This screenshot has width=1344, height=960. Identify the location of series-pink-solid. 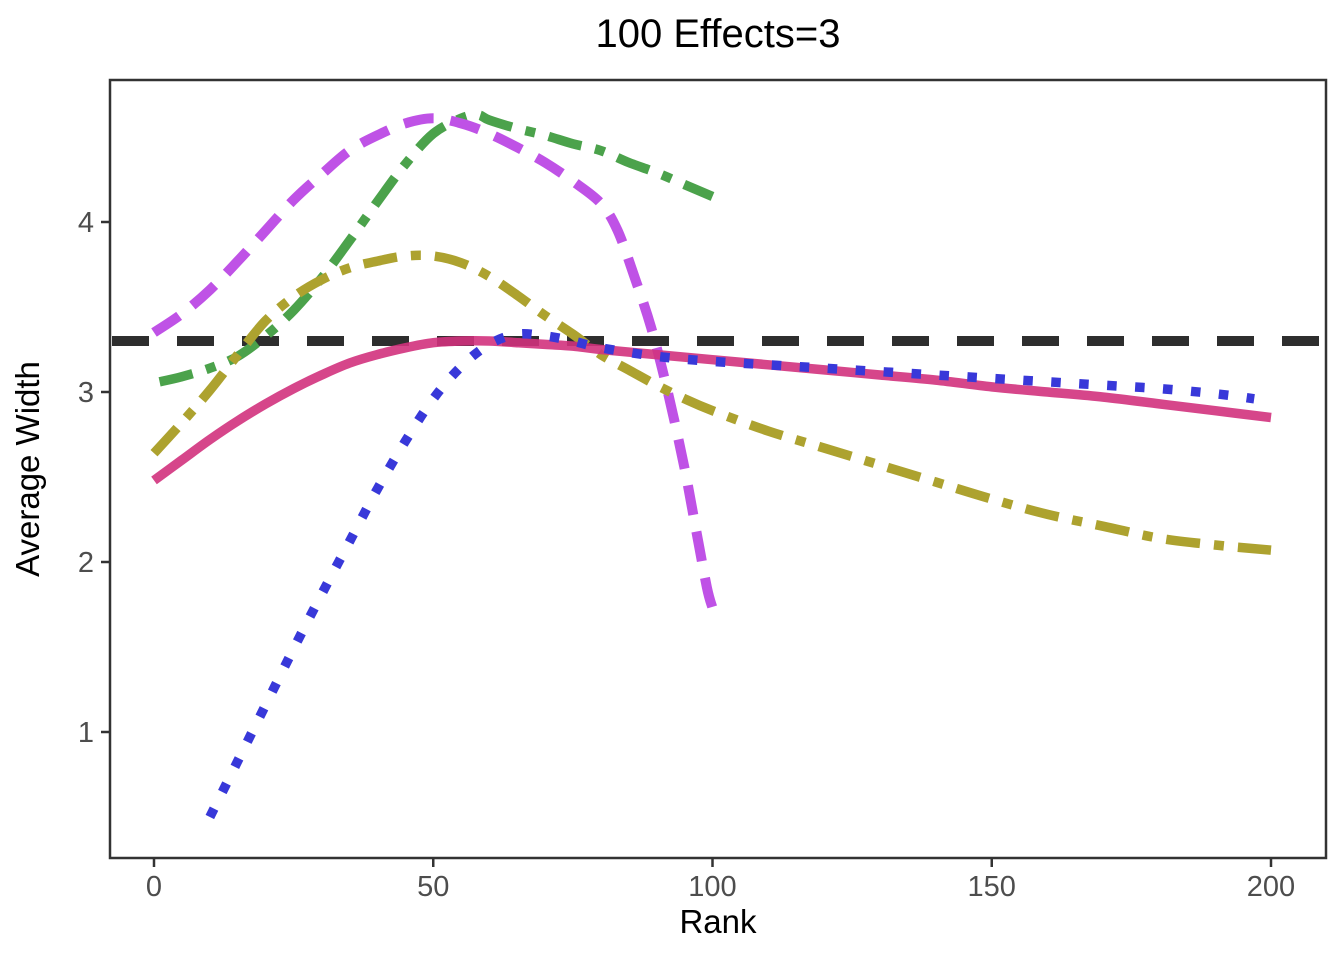
(711, 410).